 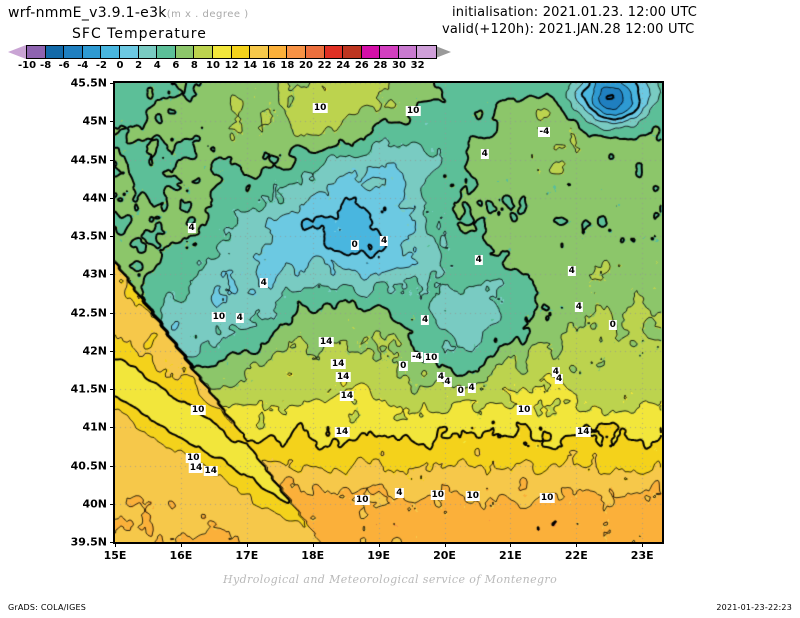 What do you see at coordinates (94, 504) in the screenshot?
I see `lat-label-40N: 40N` at bounding box center [94, 504].